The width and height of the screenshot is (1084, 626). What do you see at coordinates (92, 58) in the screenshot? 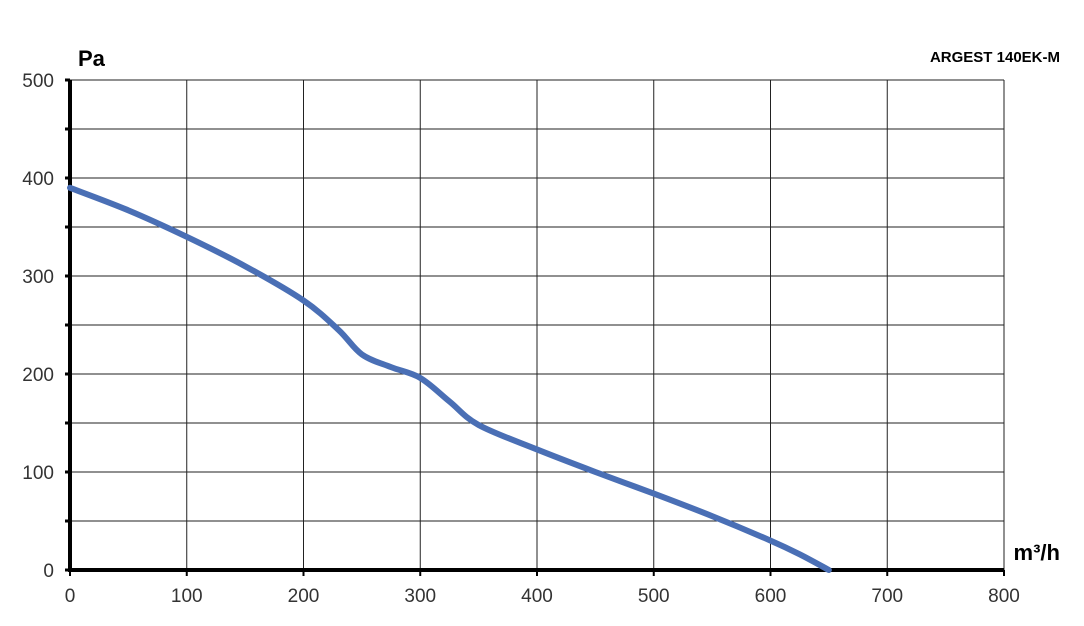
I see `y-axis-label: Pa` at bounding box center [92, 58].